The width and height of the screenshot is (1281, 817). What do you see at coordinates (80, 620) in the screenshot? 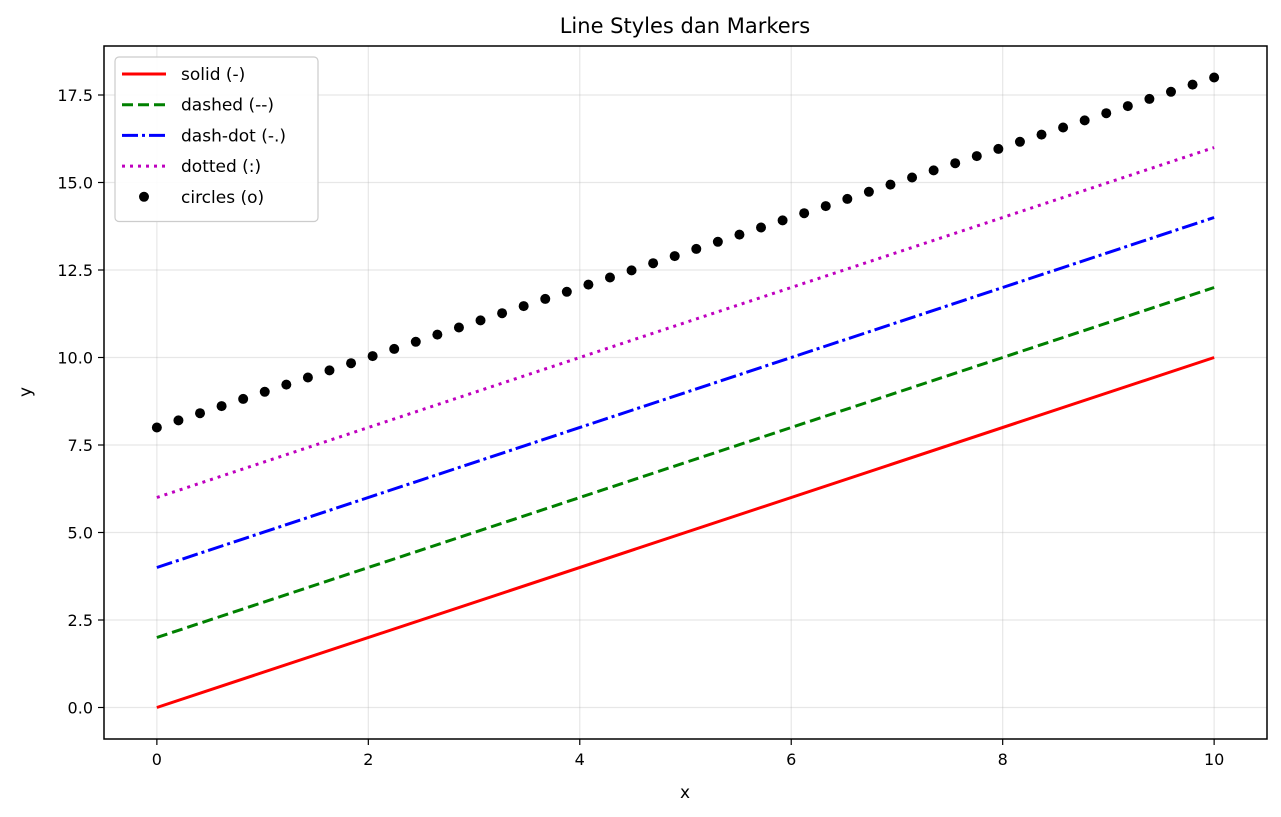
I see `y-tick-label: 2.5` at bounding box center [80, 620].